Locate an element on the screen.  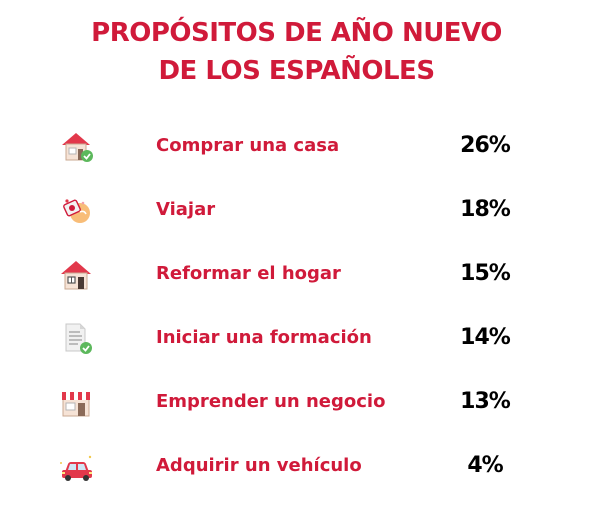
row-label: Iniciar una formación is located at coordinates (264, 337).